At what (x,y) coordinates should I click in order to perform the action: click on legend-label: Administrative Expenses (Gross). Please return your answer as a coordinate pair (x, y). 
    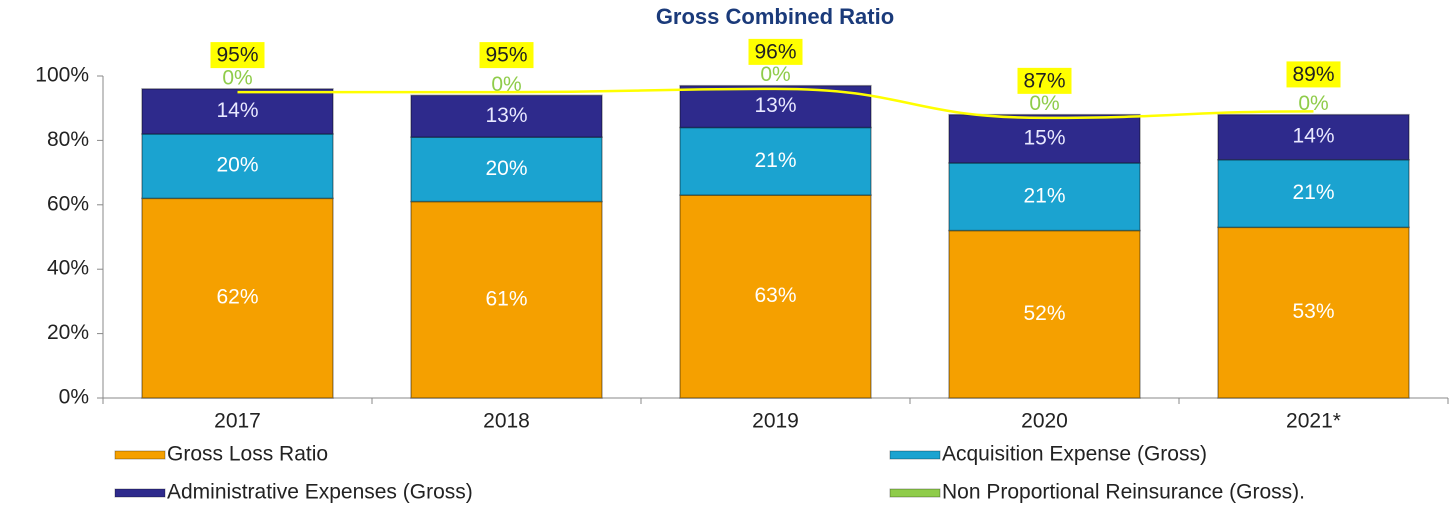
    Looking at the image, I should click on (320, 492).